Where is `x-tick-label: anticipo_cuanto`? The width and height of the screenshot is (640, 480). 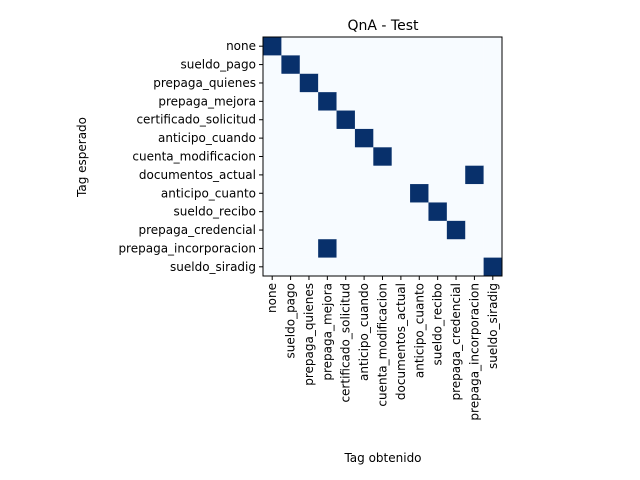
x-tick-label: anticipo_cuanto is located at coordinates (419, 330).